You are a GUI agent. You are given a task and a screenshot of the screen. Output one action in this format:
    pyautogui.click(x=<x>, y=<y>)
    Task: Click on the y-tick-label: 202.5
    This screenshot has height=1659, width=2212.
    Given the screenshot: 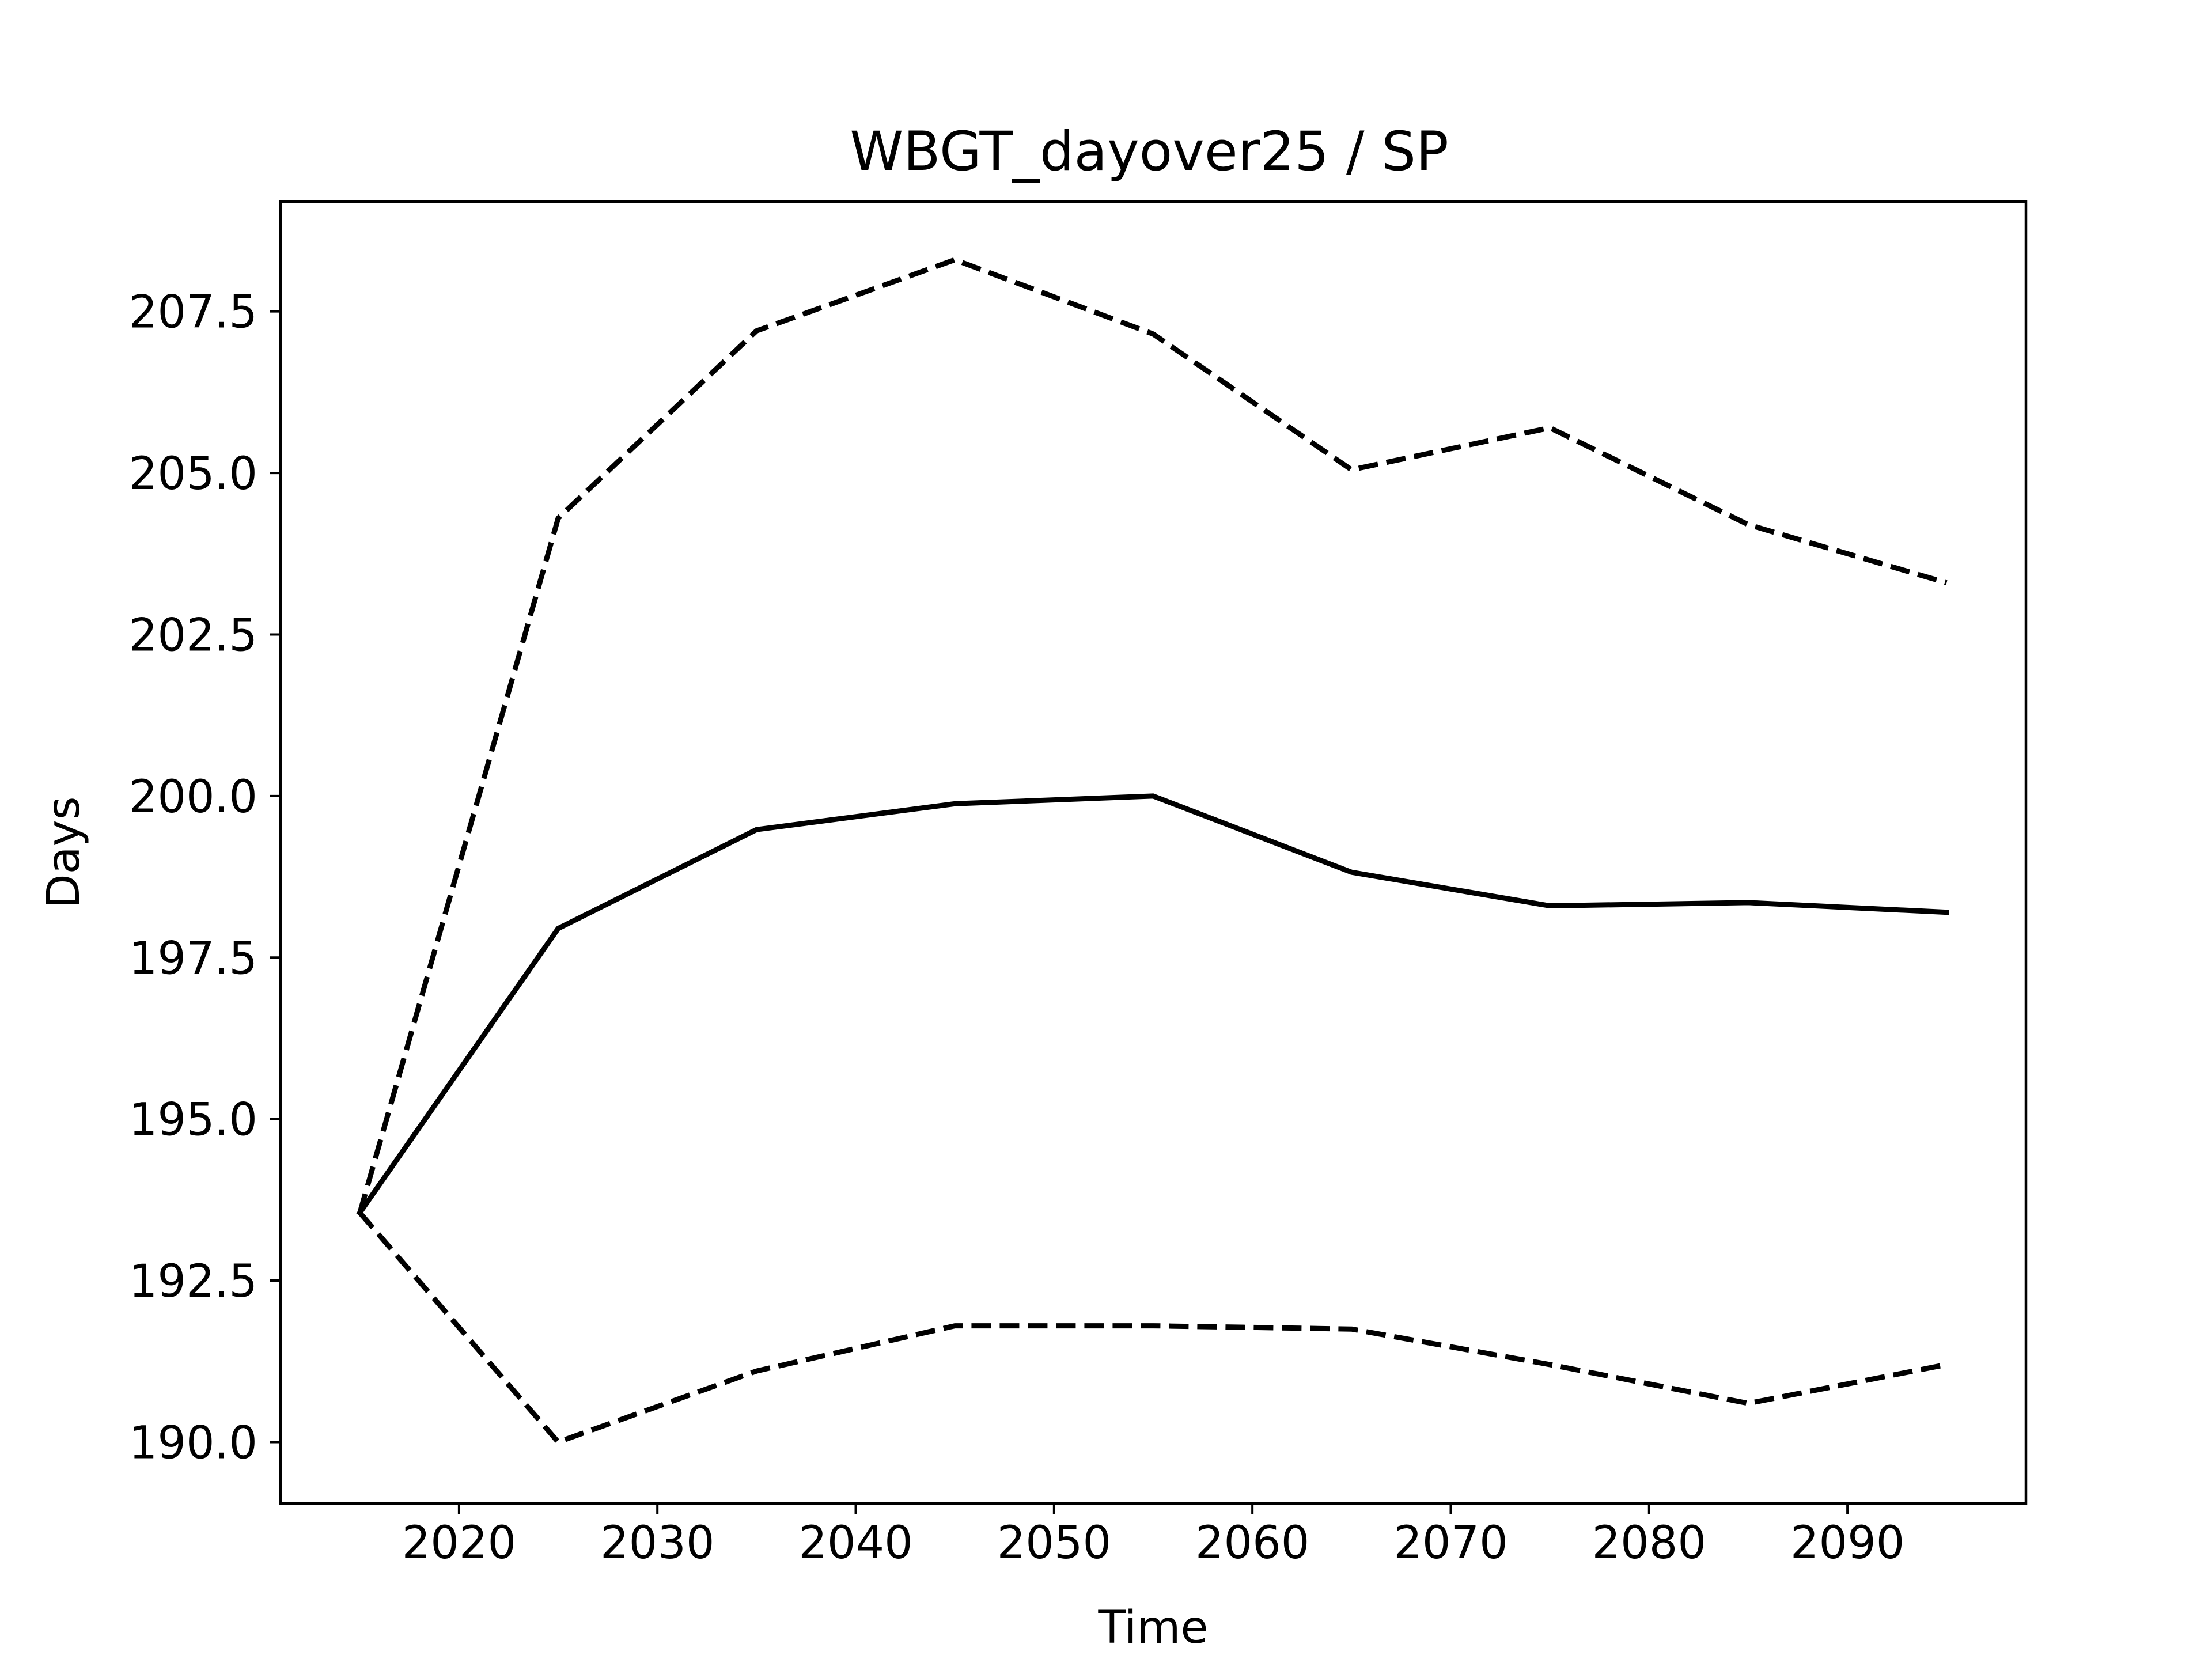 What is the action you would take?
    pyautogui.click(x=193, y=635)
    